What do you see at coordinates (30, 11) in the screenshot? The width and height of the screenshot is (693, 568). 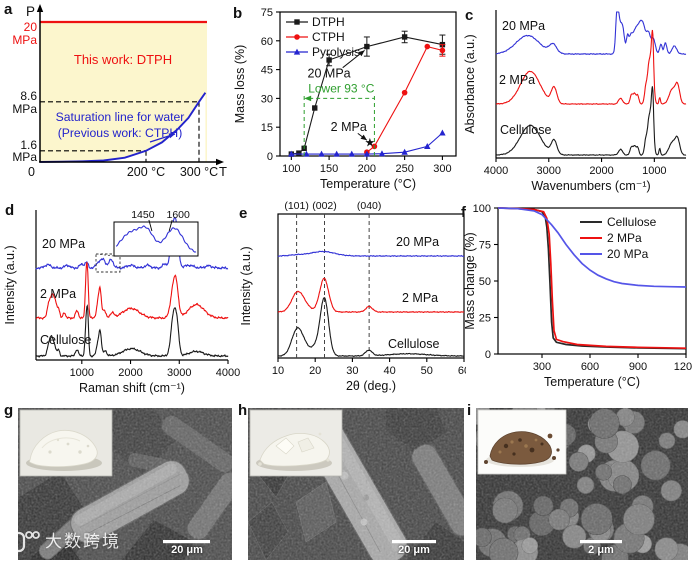 I see `svg-text: P` at bounding box center [30, 11].